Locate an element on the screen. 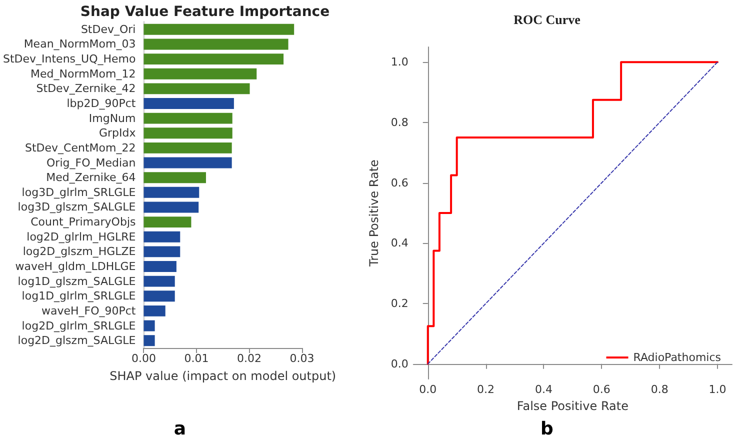 The width and height of the screenshot is (734, 438). chart-title: Shap Value Feature Importance is located at coordinates (205, 12).